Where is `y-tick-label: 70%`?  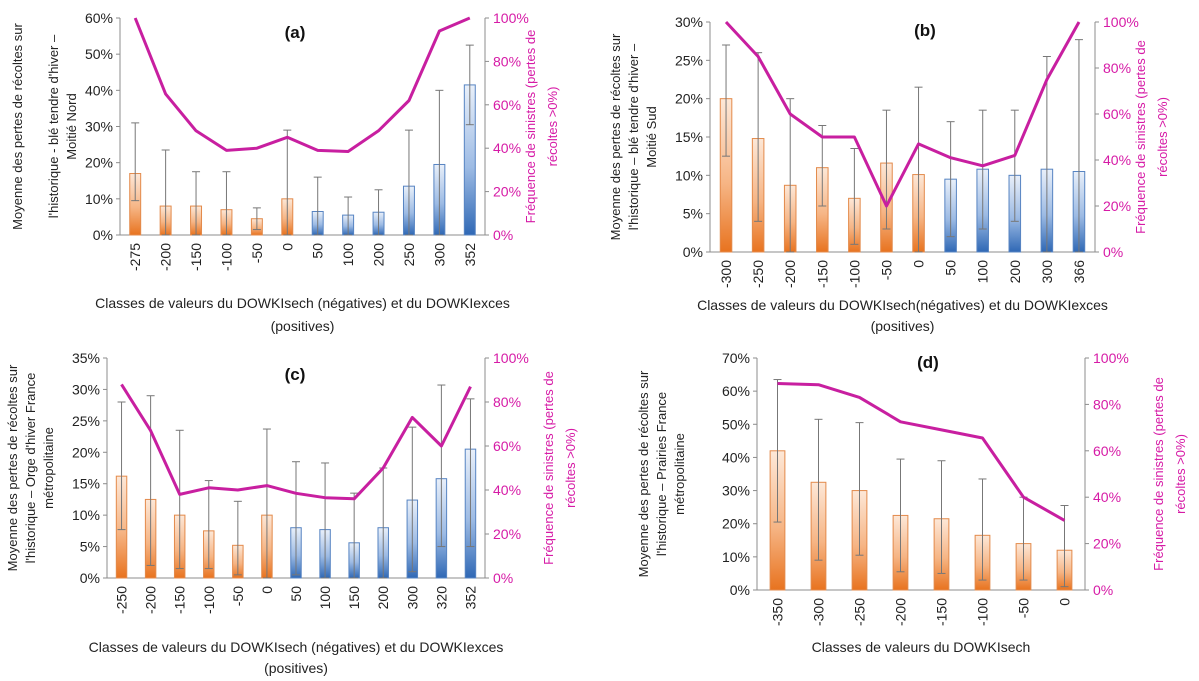 y-tick-label: 70% is located at coordinates (736, 358).